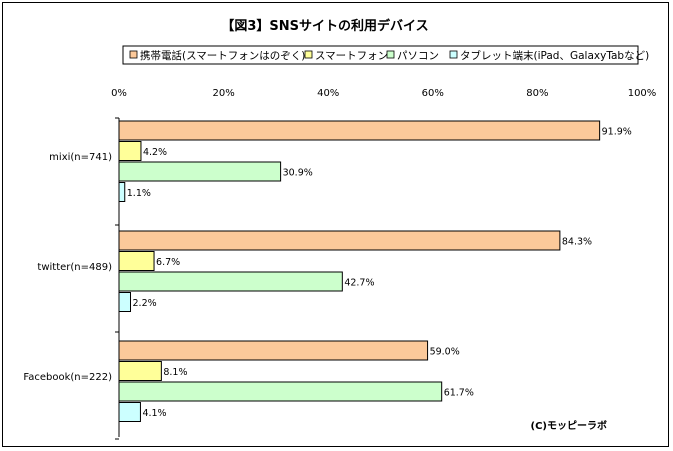 This screenshot has height=451, width=673. Describe the element at coordinates (324, 26) in the screenshot. I see `chart-title: 【図3】SNSサイトの利用デバイス` at that location.